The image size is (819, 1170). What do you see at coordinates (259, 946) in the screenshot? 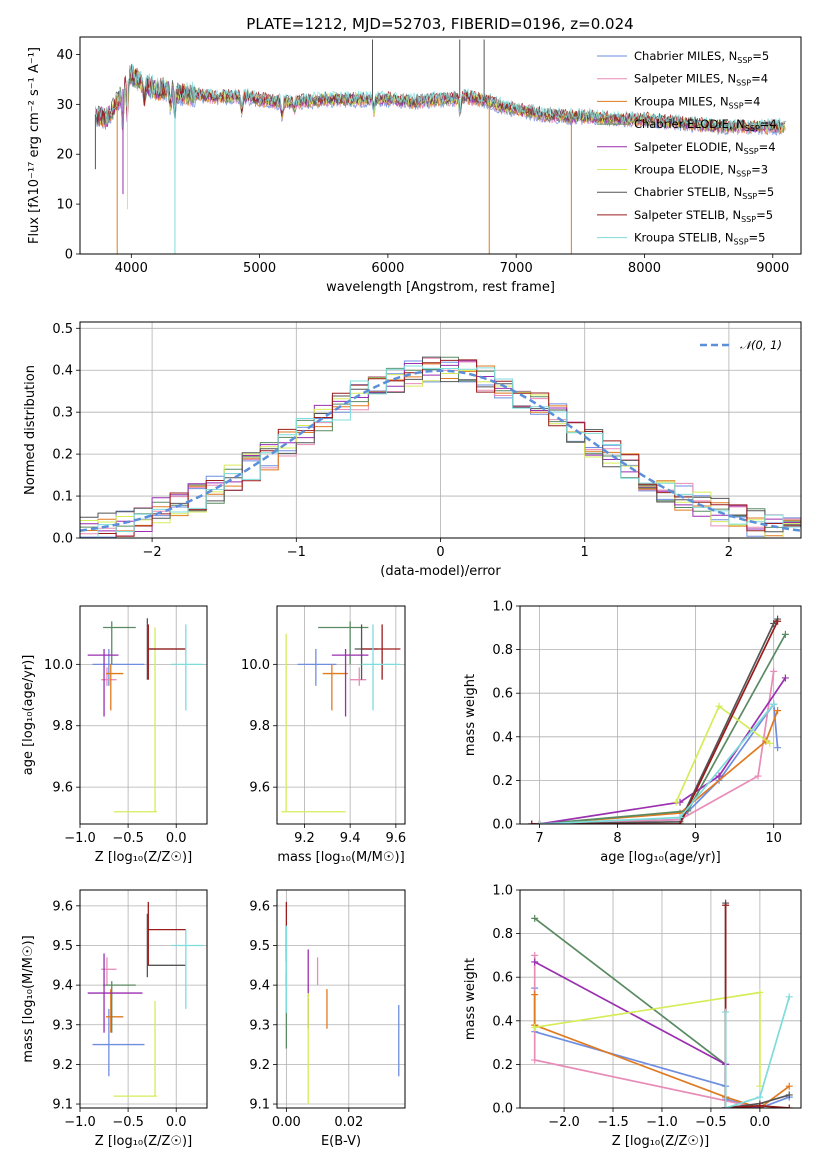
I see `y-tick-label: 9.5` at bounding box center [259, 946].